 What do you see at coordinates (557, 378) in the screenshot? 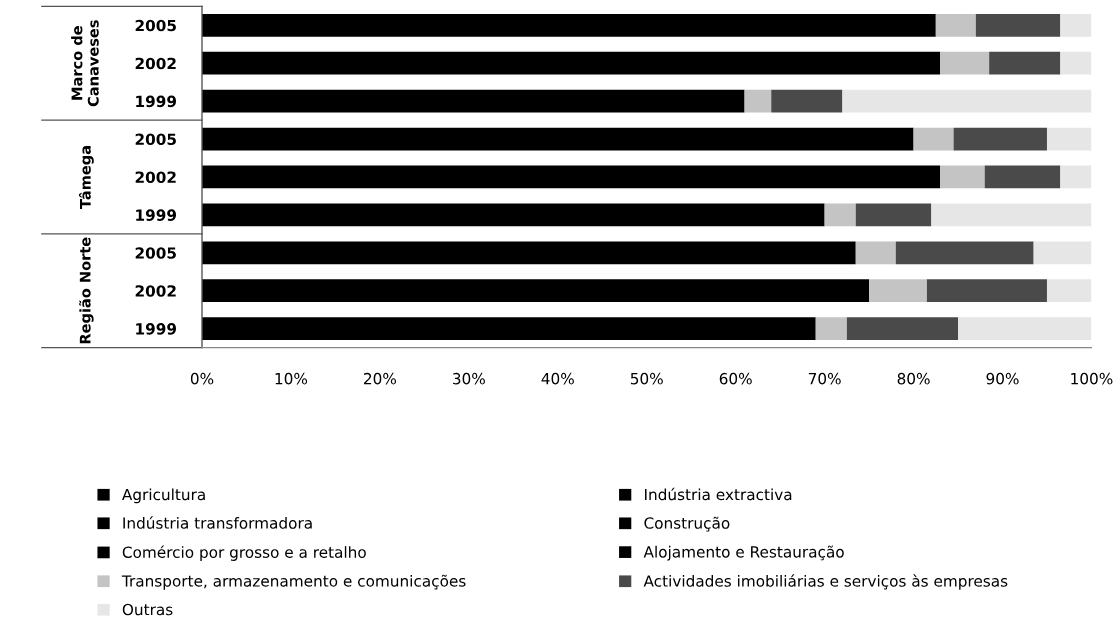
I see `x-tick-label: 40%` at bounding box center [557, 378].